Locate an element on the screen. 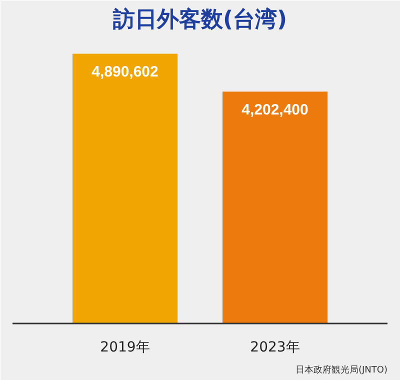 The image size is (400, 380). text: 日本政府観光局(JNTO) is located at coordinates (342, 370).